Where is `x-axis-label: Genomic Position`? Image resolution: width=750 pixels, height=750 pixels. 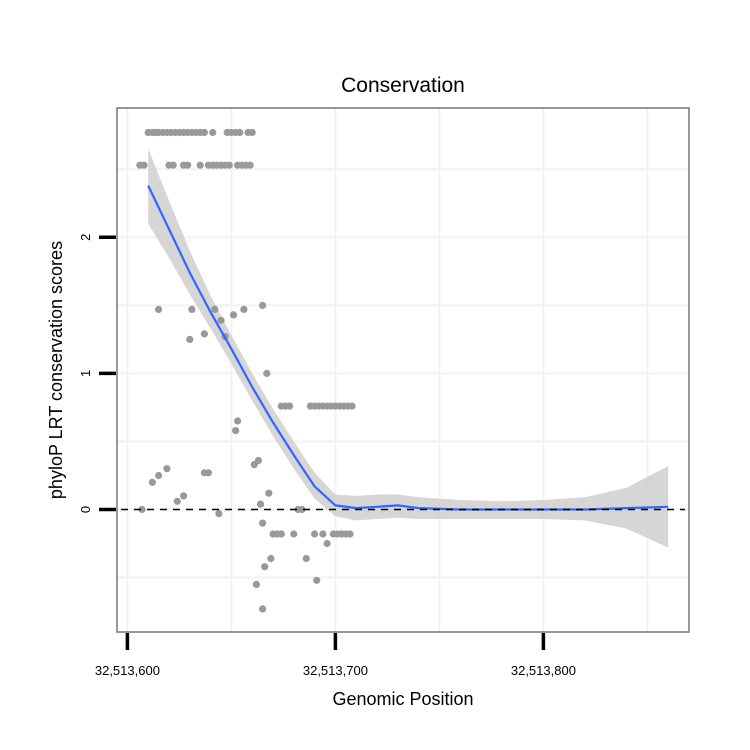
x-axis-label: Genomic Position is located at coordinates (402, 699).